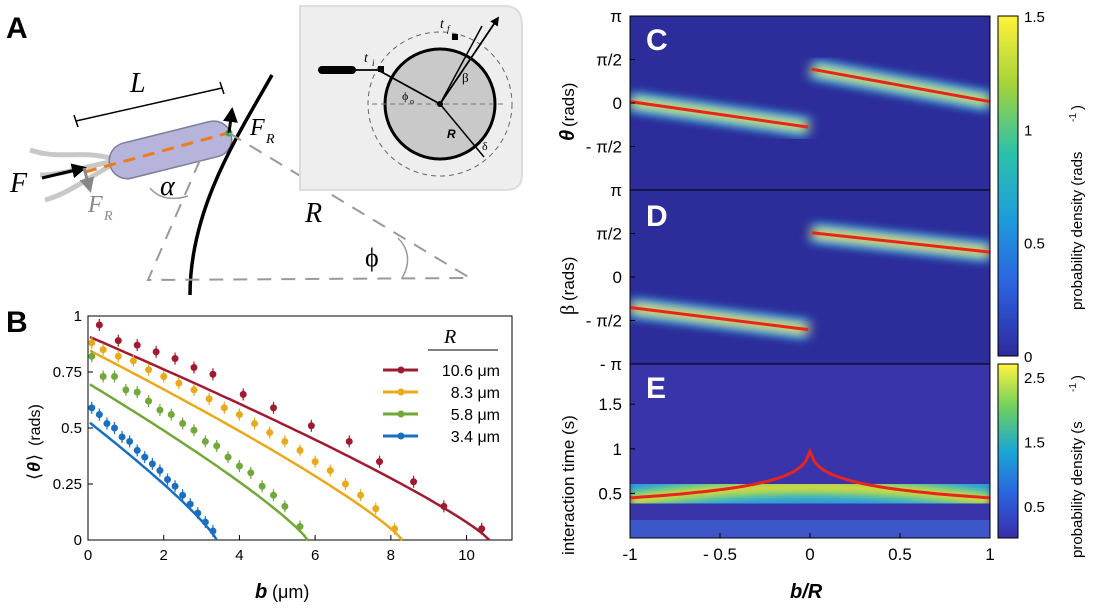  What do you see at coordinates (67, 372) in the screenshot?
I see `panel-b-ytick-label: 0.75` at bounding box center [67, 372].